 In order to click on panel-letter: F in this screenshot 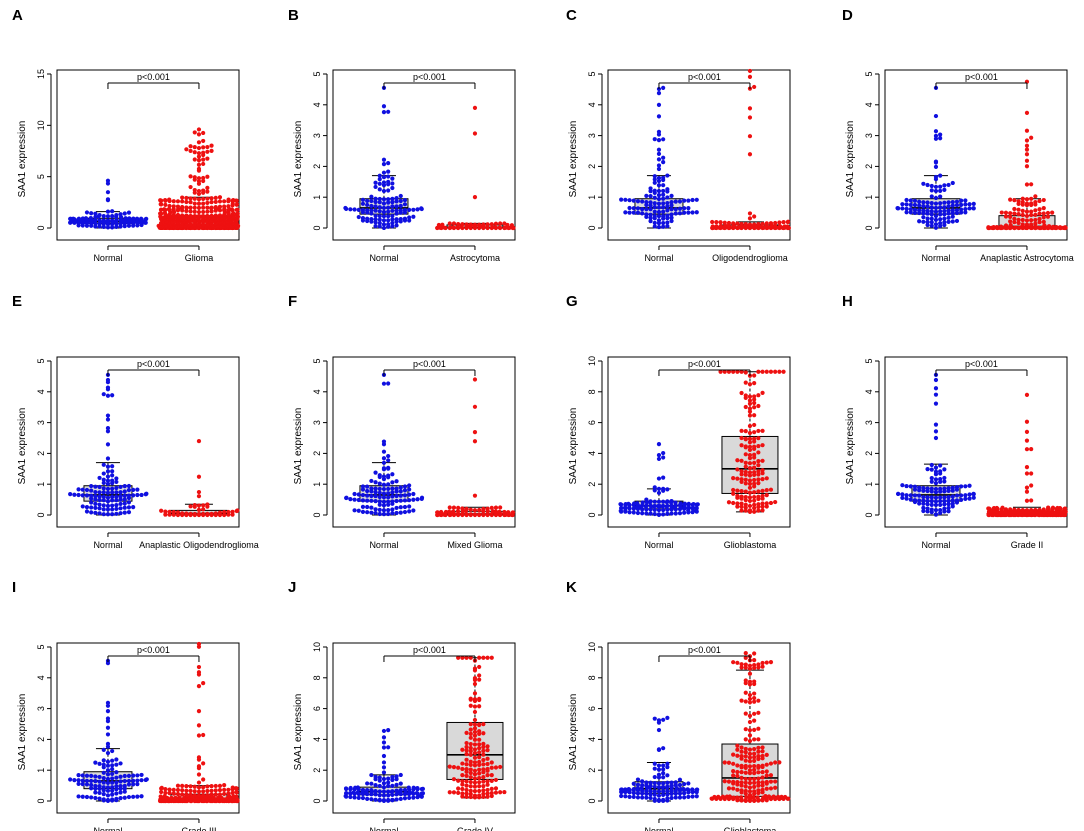, I will do `click(292, 301)`.